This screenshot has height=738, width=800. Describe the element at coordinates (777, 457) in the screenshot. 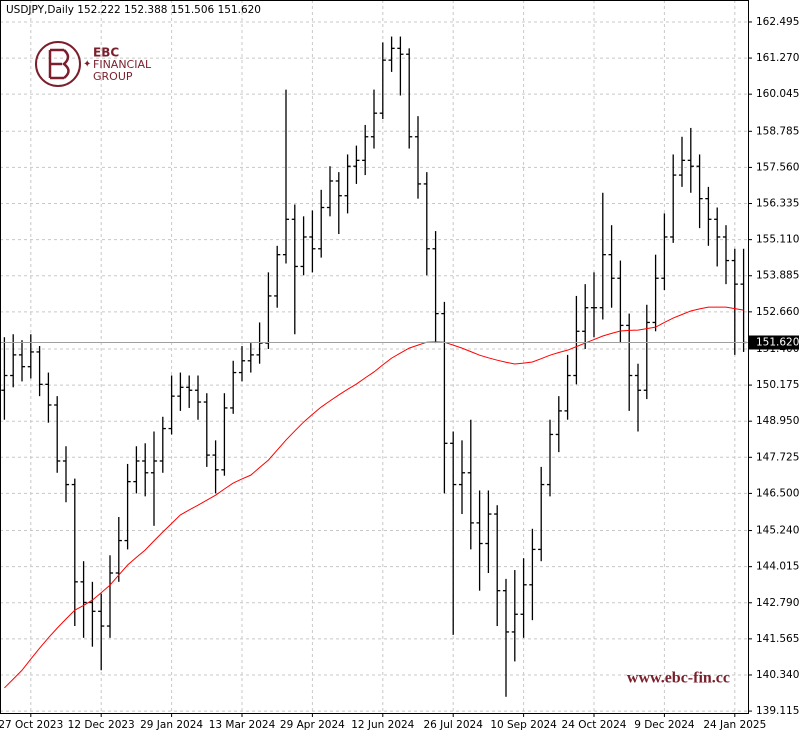

I see `y-tick-label: 147.725` at that location.